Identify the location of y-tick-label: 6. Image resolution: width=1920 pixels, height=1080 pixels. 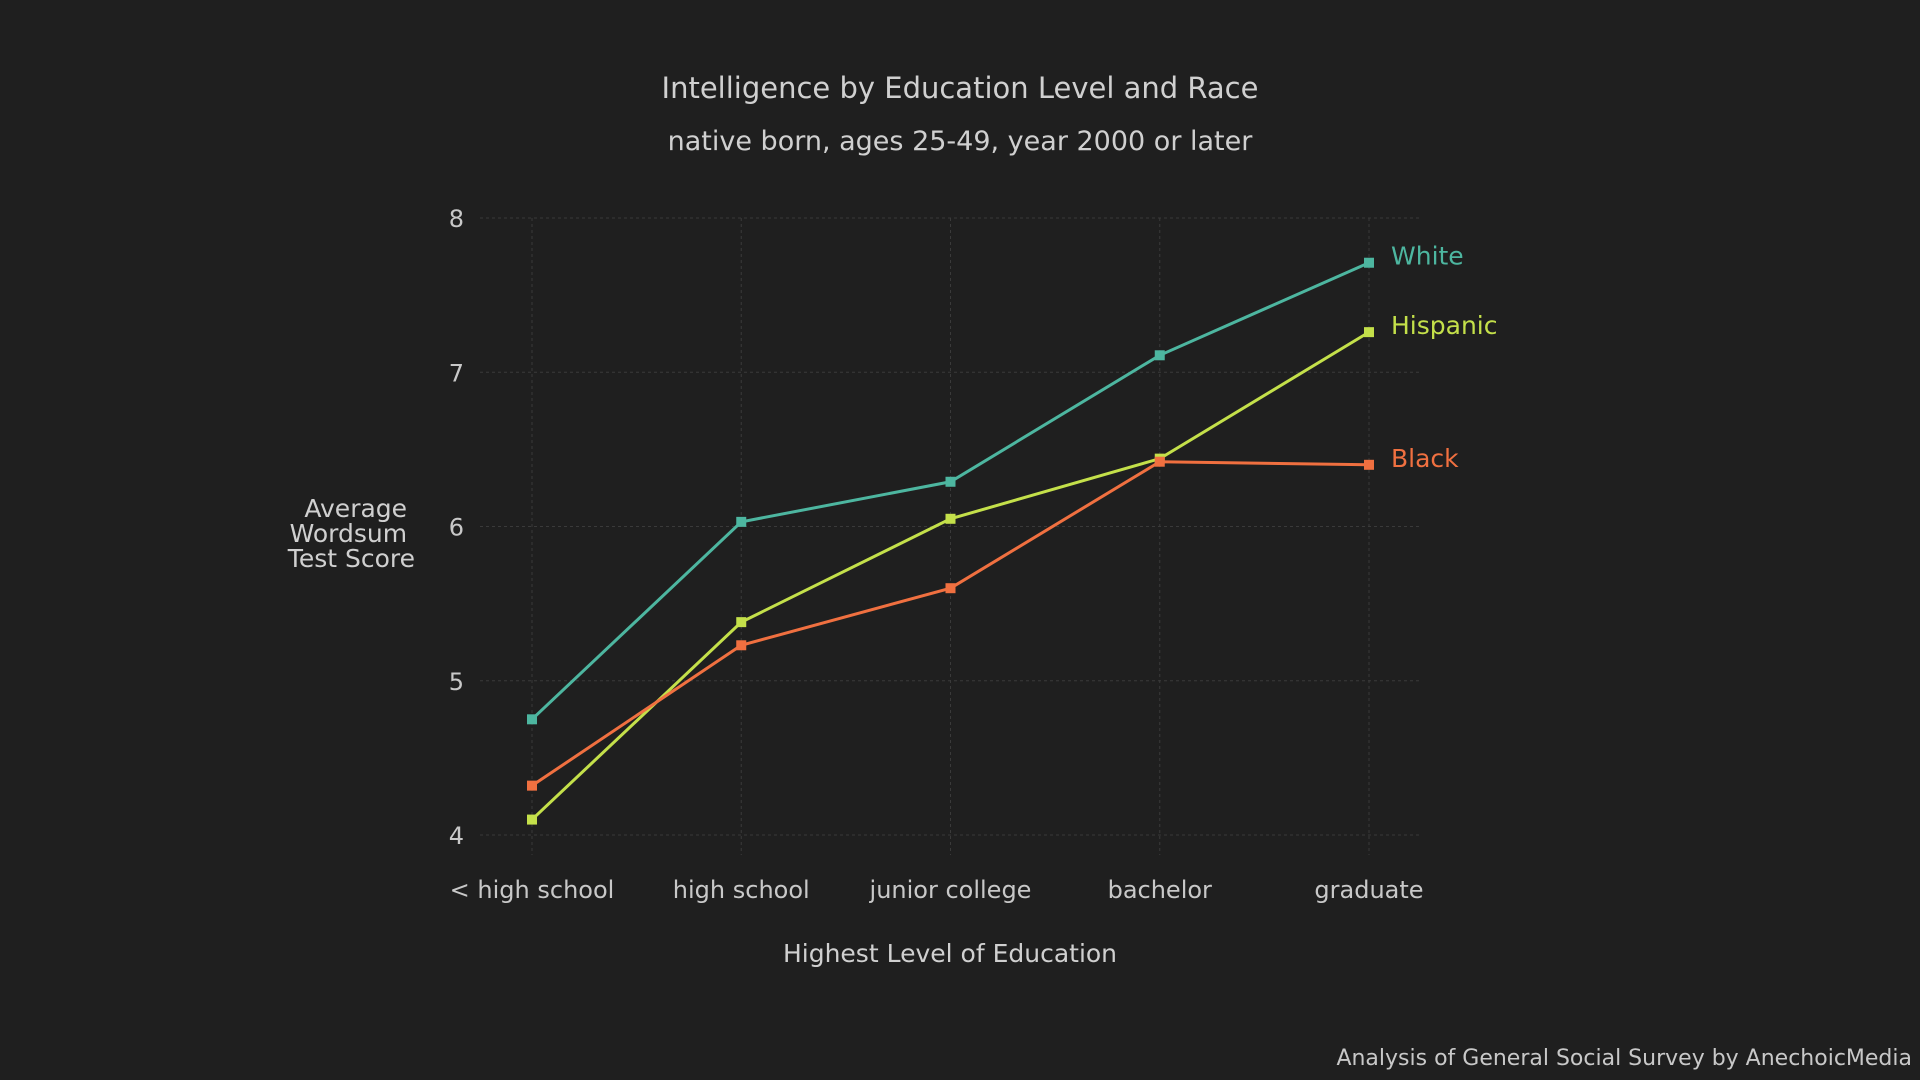
(456, 528).